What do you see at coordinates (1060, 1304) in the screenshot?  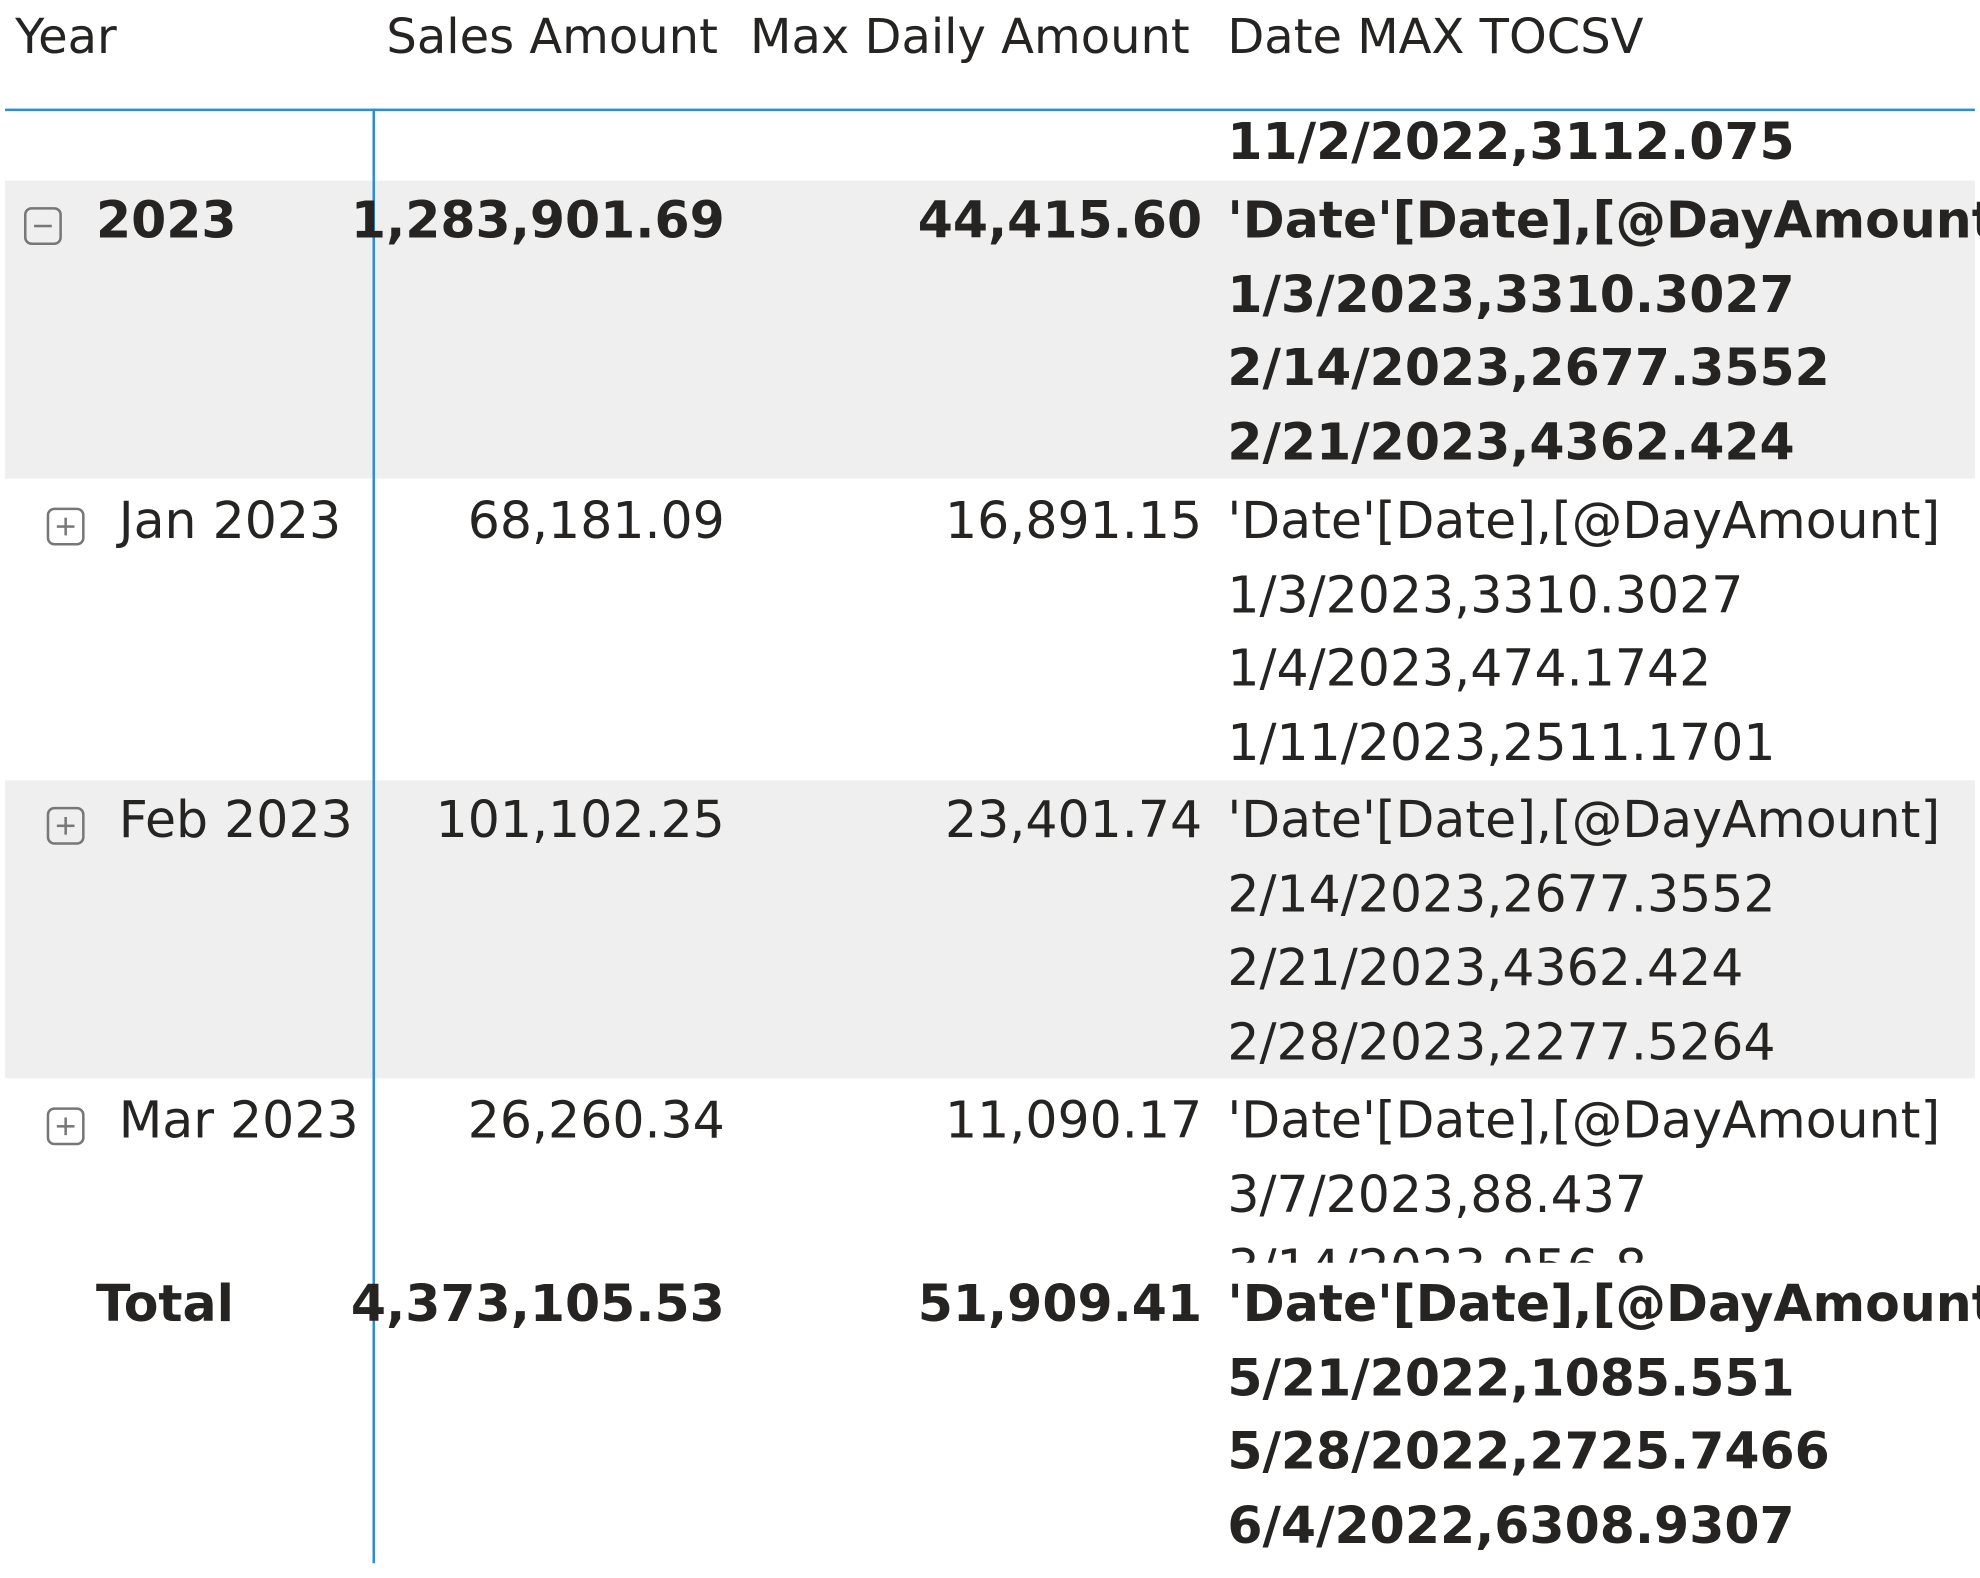 I see `max-daily-amount-total: 51,909.41` at bounding box center [1060, 1304].